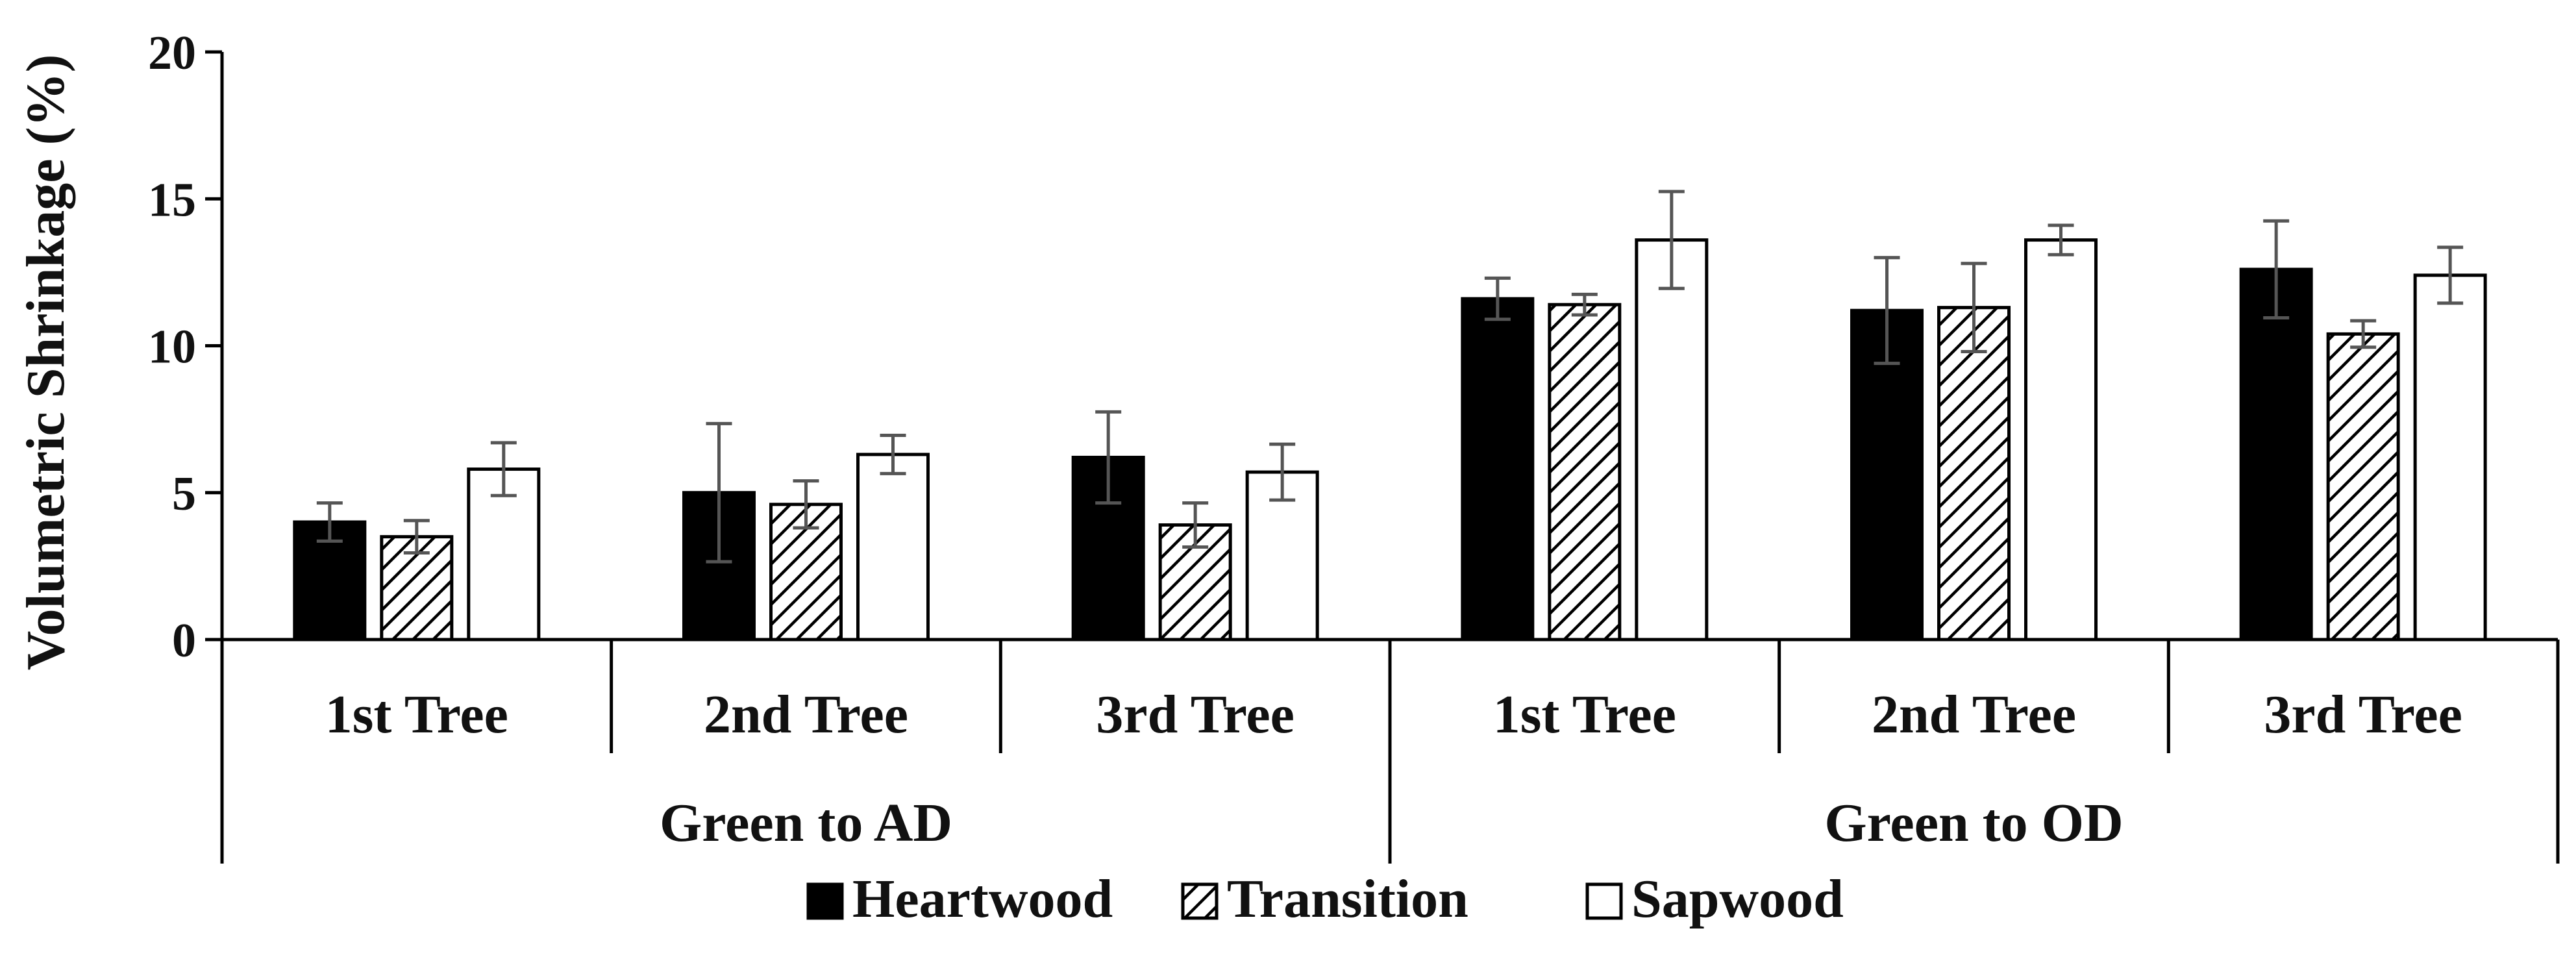 The height and width of the screenshot is (972, 2576). I want to click on legend-label: Heartwood, so click(982, 899).